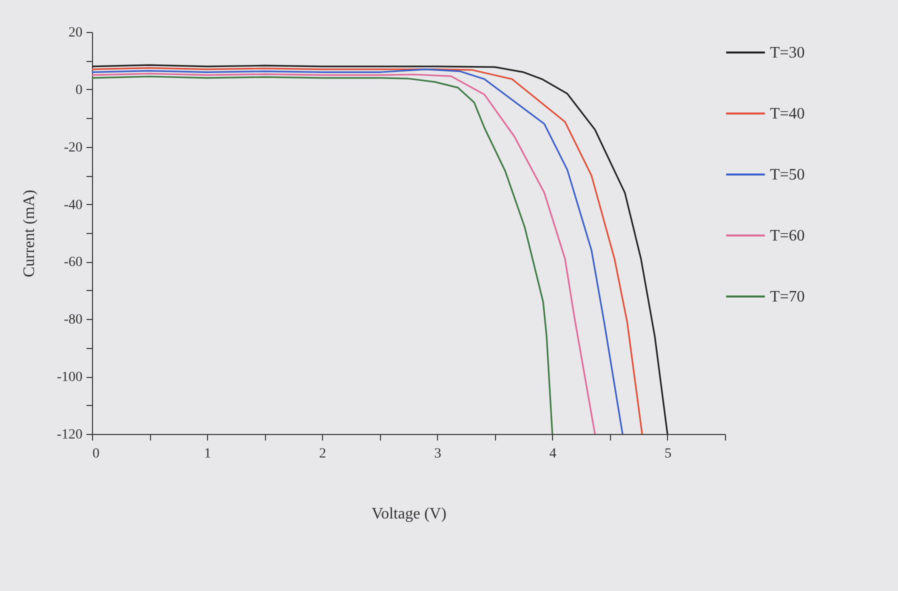 The image size is (898, 591). Describe the element at coordinates (438, 454) in the screenshot. I see `x-tick-label: 3` at that location.